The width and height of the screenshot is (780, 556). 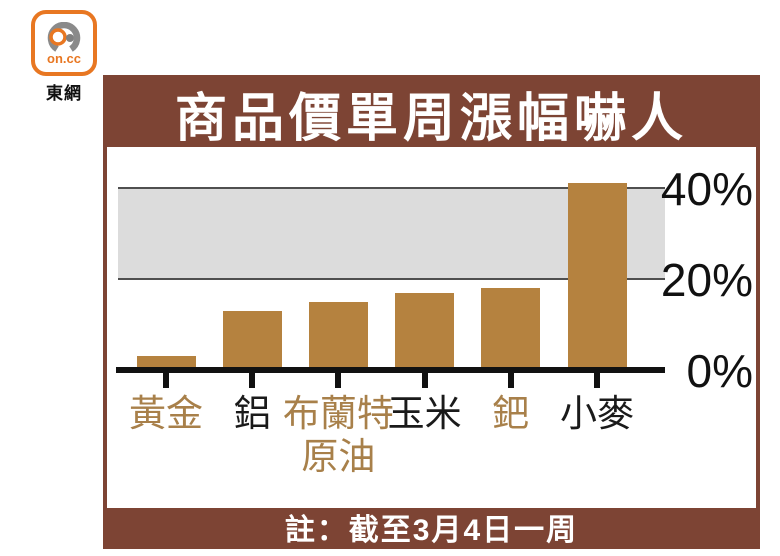 I want to click on chart-note: 註：截至3月4日一周, so click(x=431, y=527).